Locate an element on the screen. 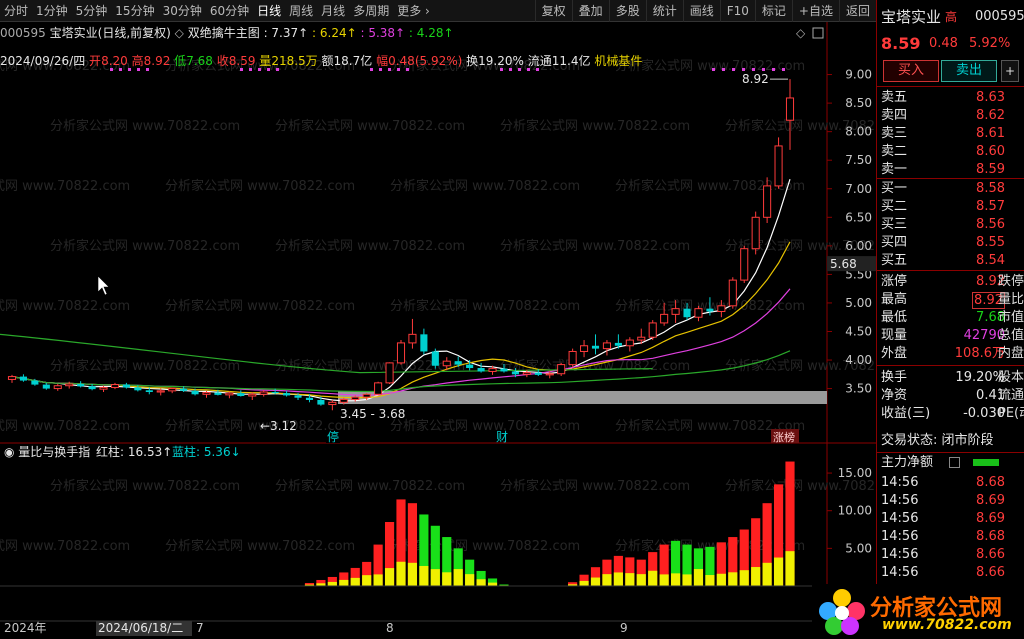 This screenshot has width=1024, height=639. stat-row-label: 涨停 is located at coordinates (894, 281).